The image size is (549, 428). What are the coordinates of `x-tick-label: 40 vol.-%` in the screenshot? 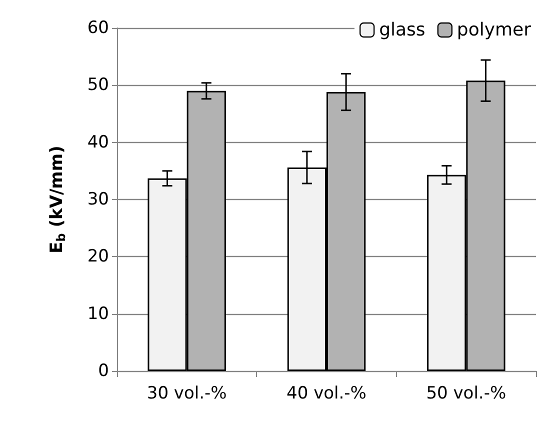 It's located at (326, 394).